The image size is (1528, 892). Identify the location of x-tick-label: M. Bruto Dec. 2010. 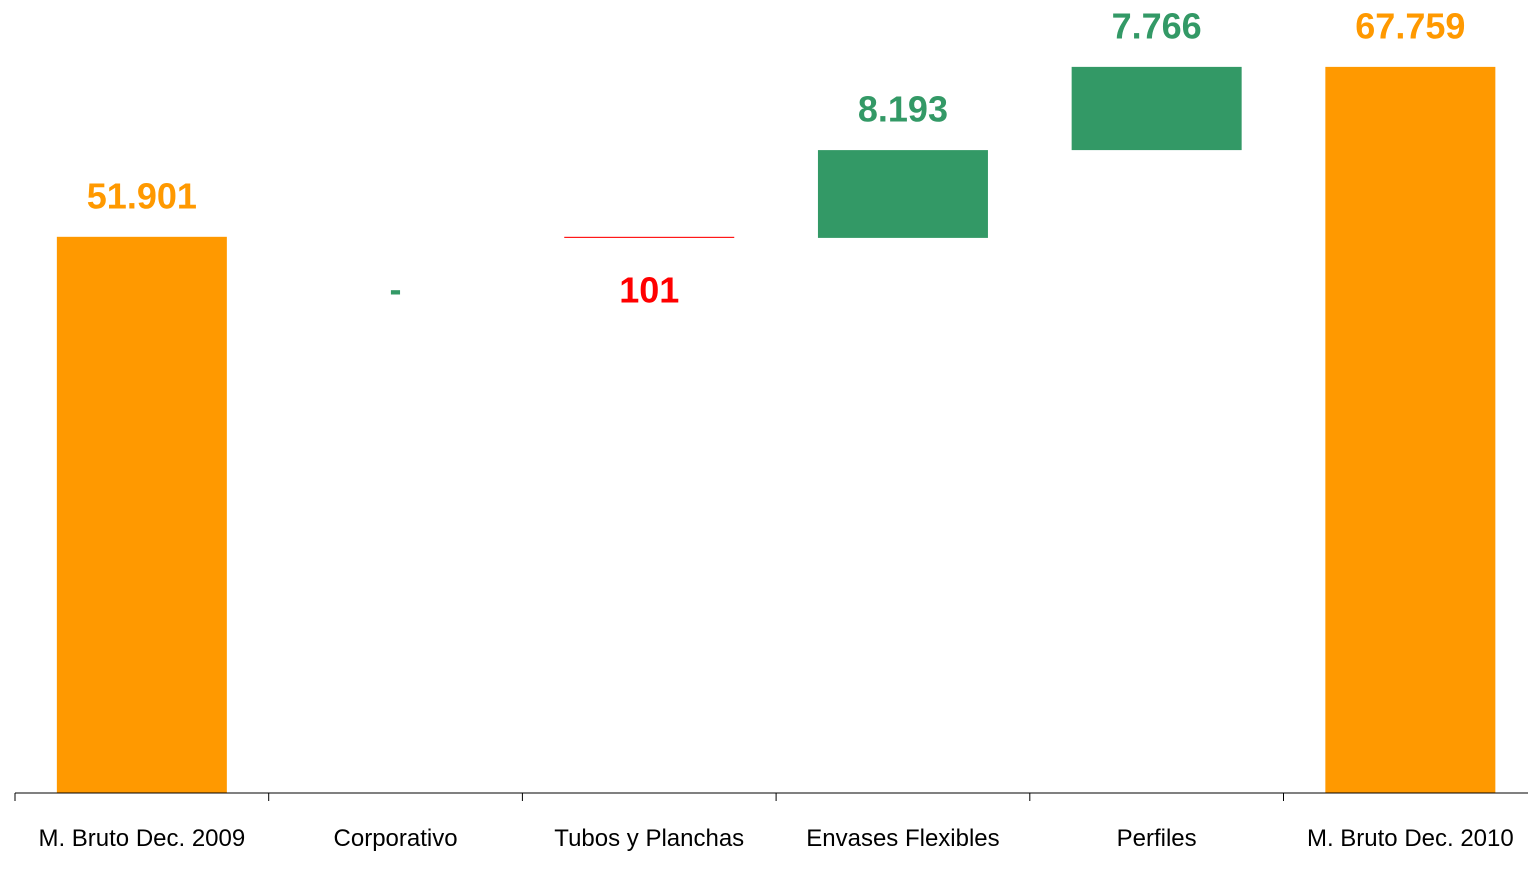
(1410, 838).